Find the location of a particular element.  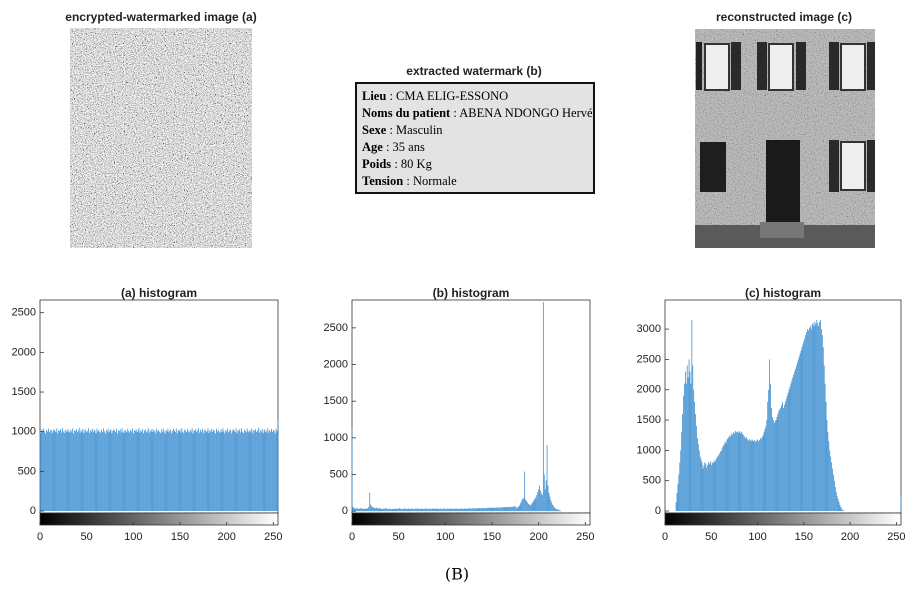

x-tick-label: 100 is located at coordinates (445, 537).